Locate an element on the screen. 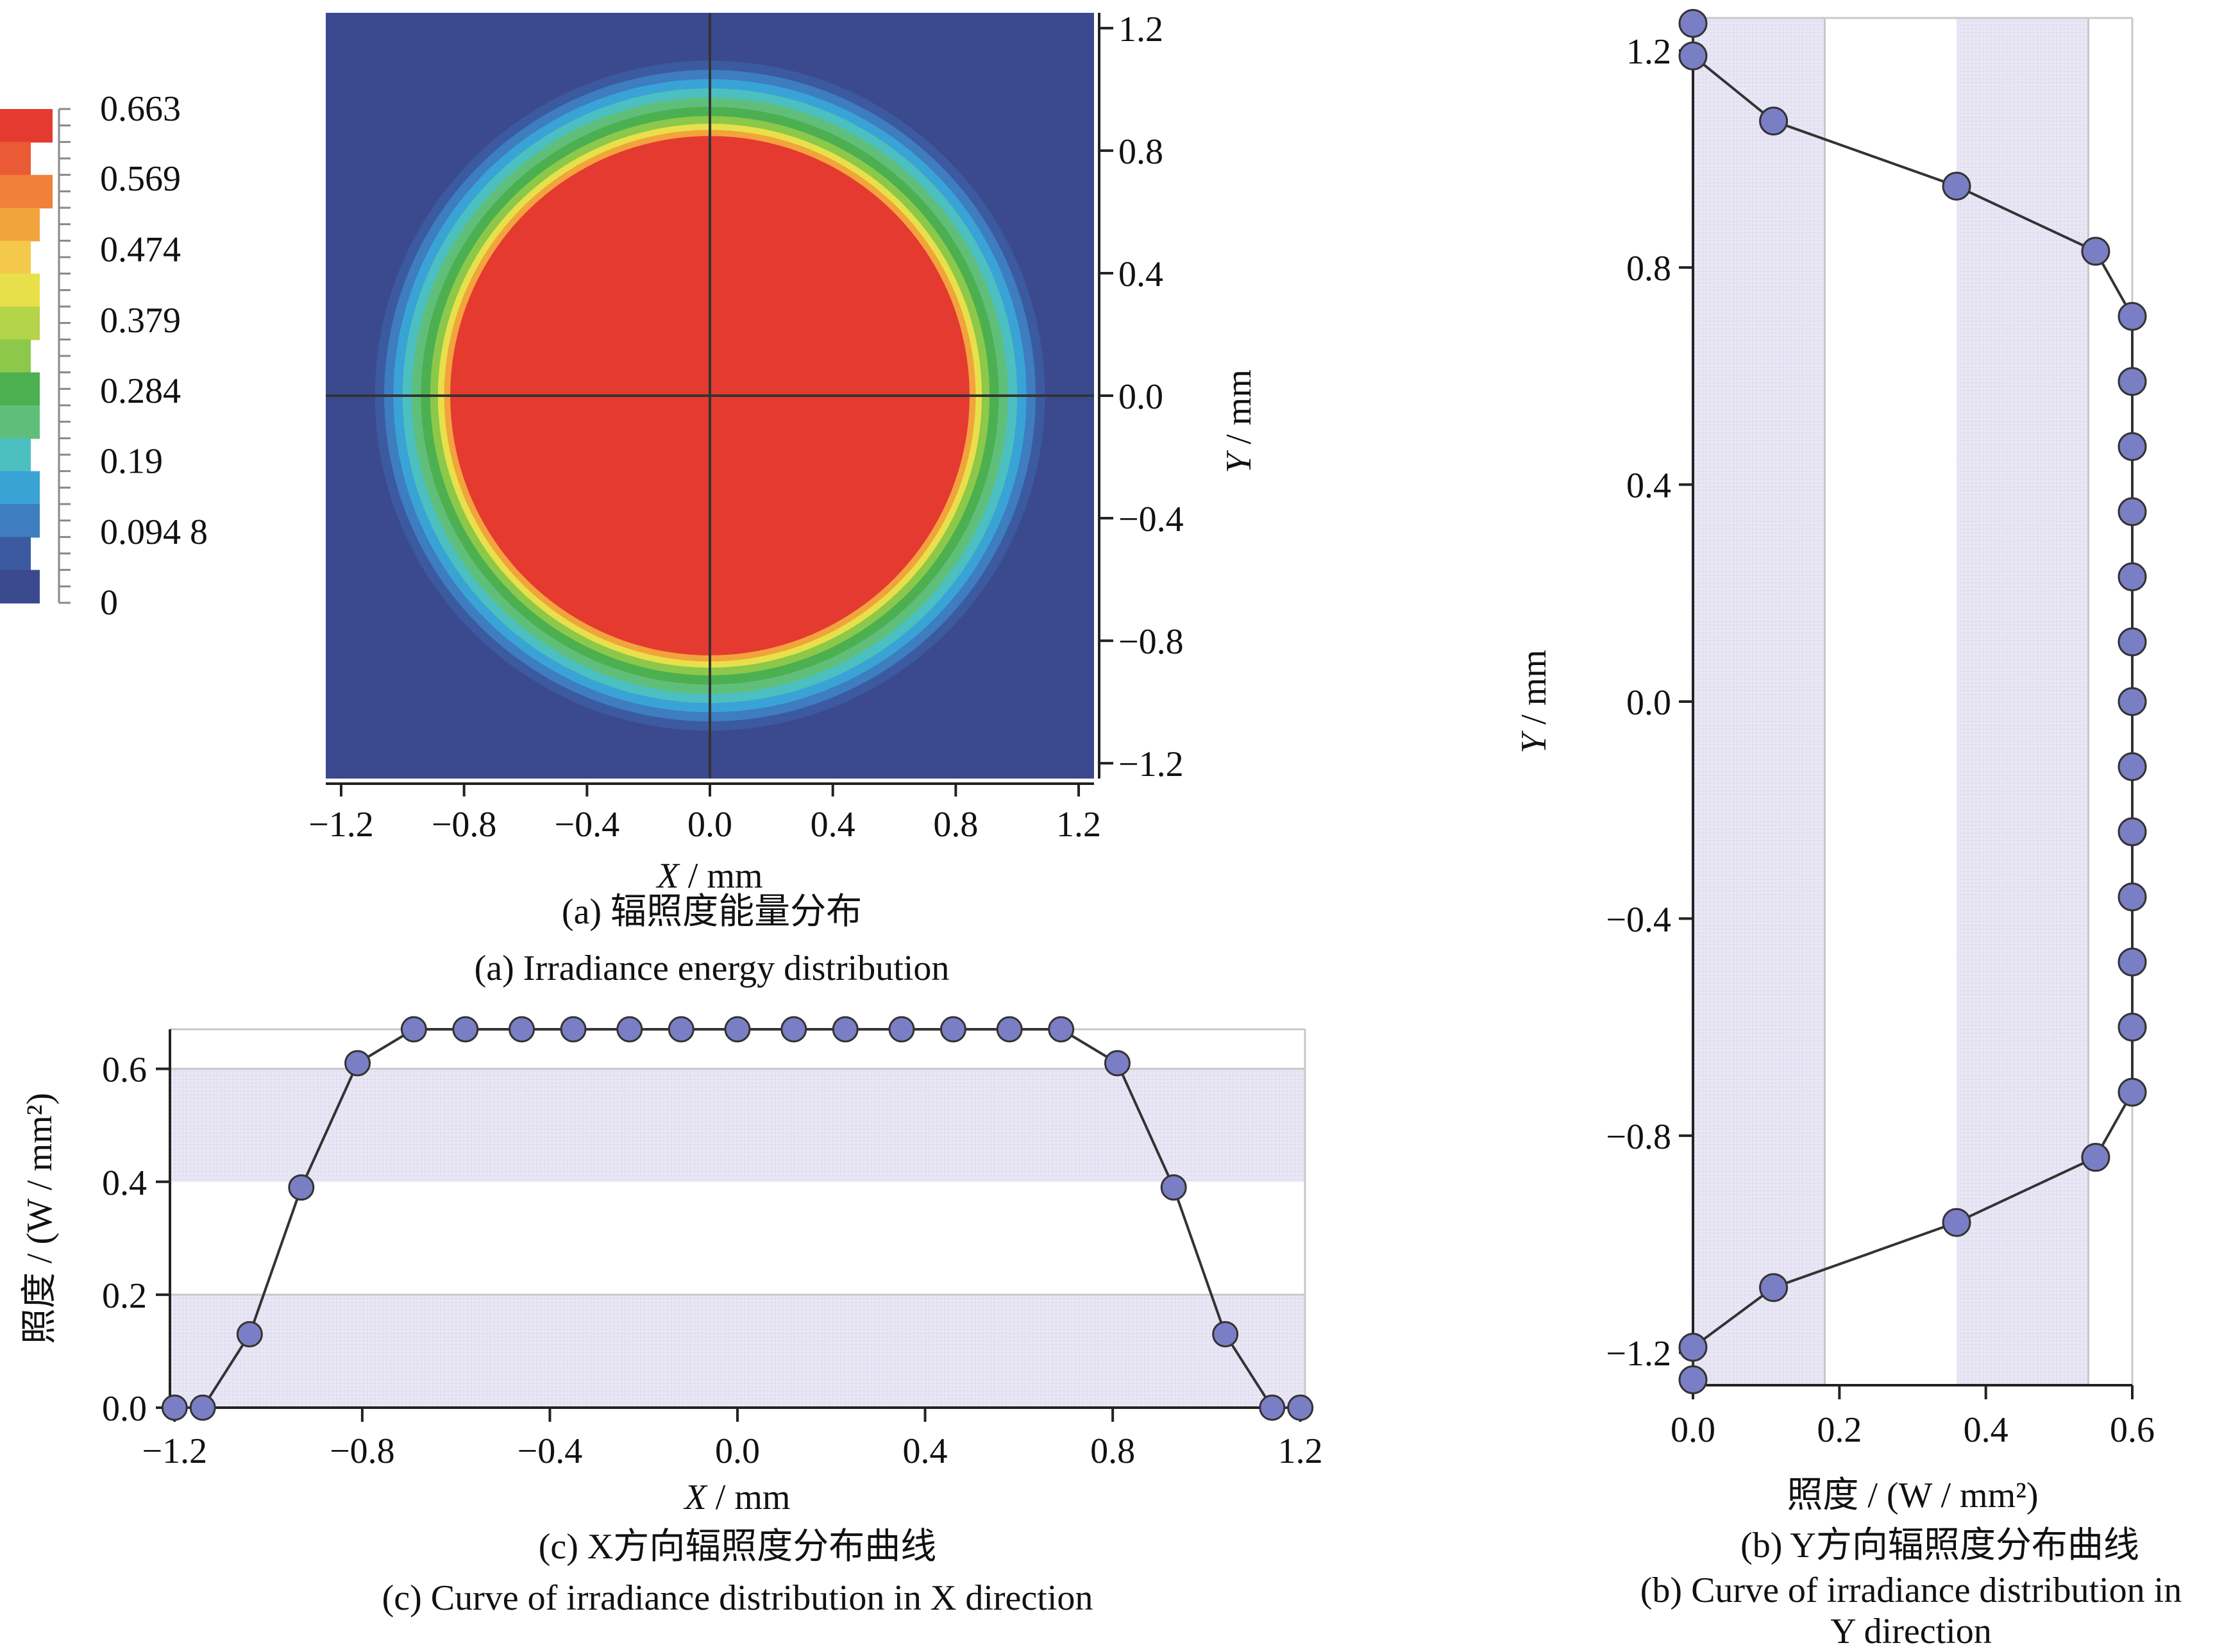 Image resolution: width=2240 pixels, height=1652 pixels. caption-a-cn: (a) 辐照度能量分布 is located at coordinates (712, 912).